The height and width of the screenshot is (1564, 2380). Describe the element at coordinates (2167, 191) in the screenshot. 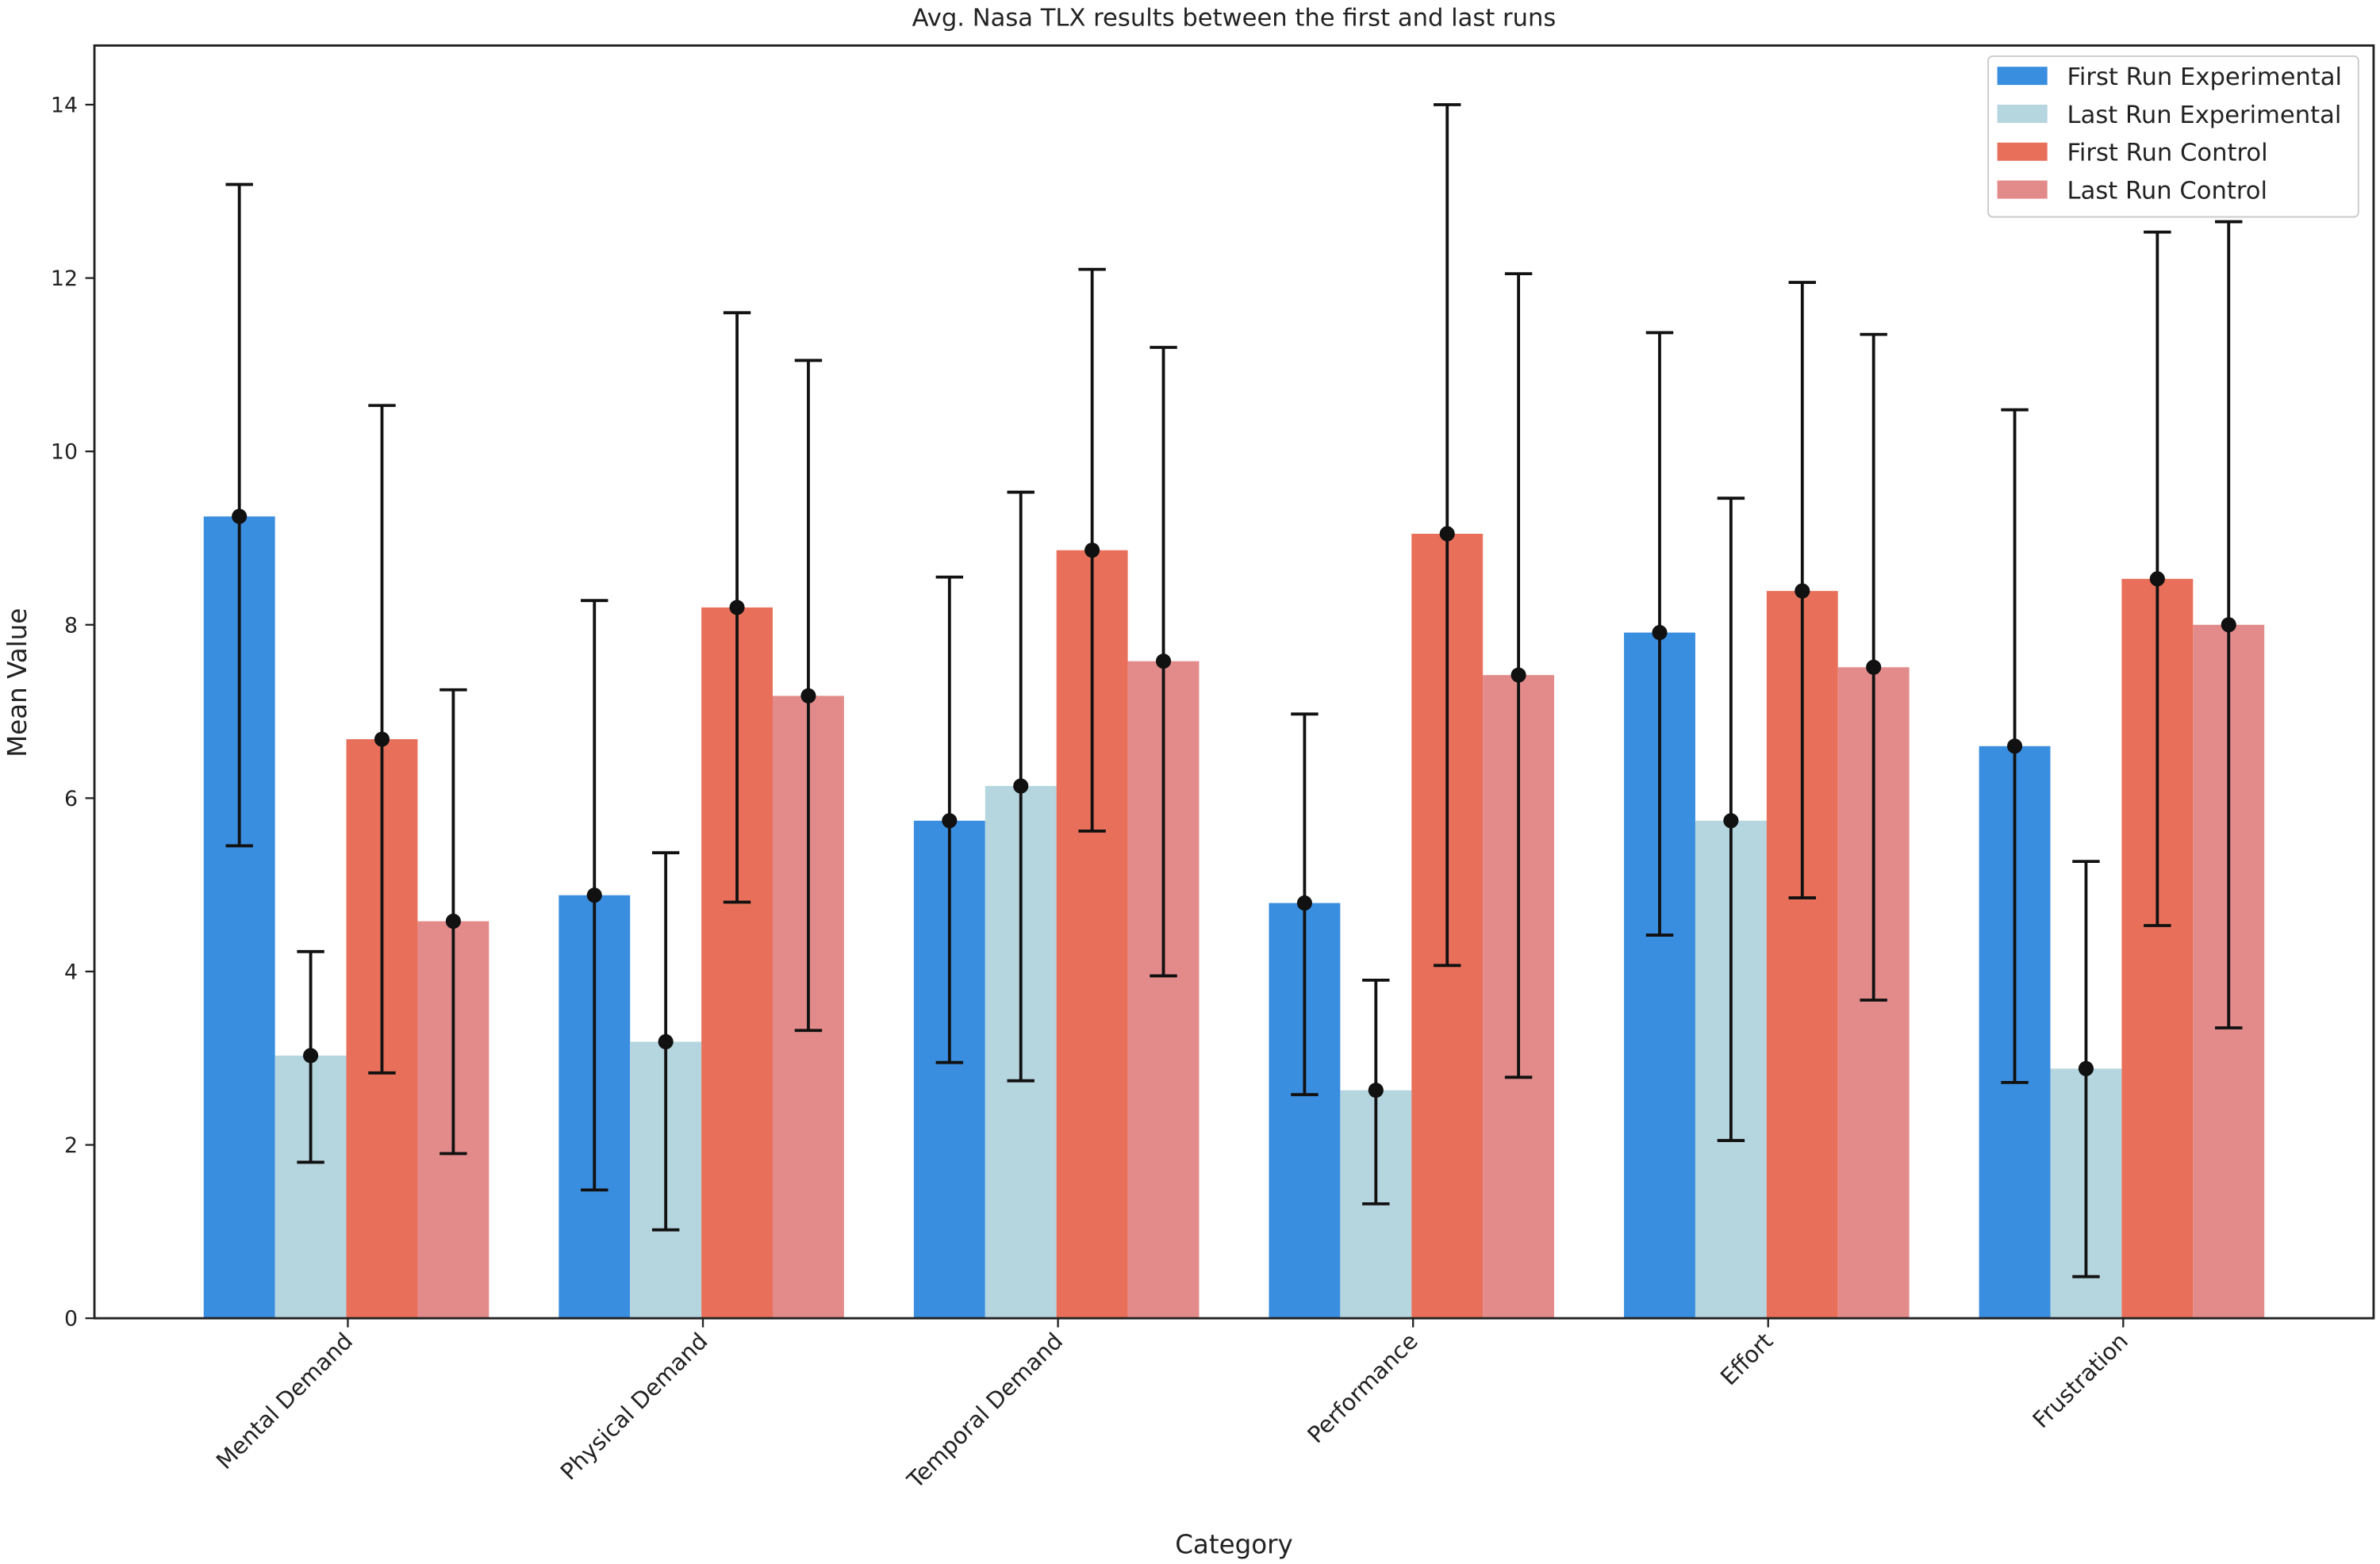

I see `legend-label: Last Run Control` at that location.